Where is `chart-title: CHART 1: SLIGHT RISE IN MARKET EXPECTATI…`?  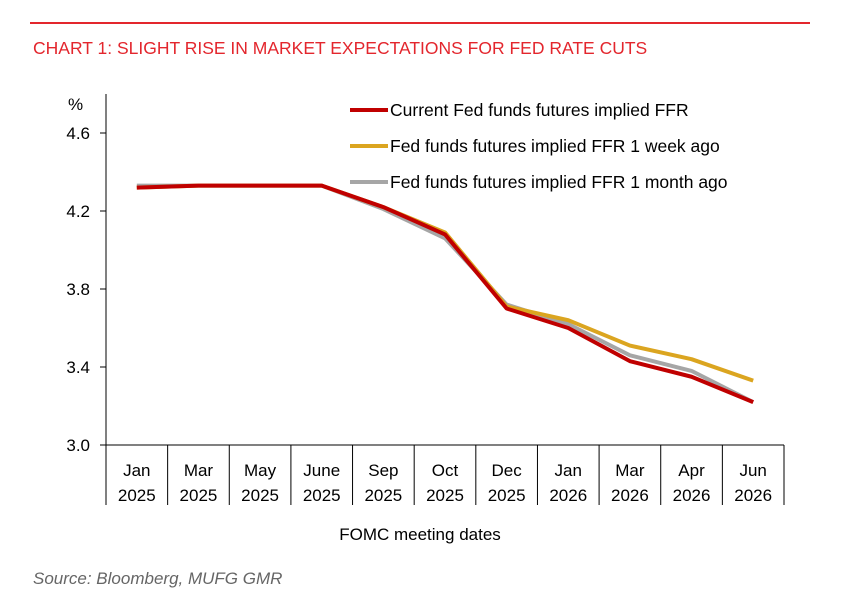 chart-title: CHART 1: SLIGHT RISE IN MARKET EXPECTATI… is located at coordinates (340, 48).